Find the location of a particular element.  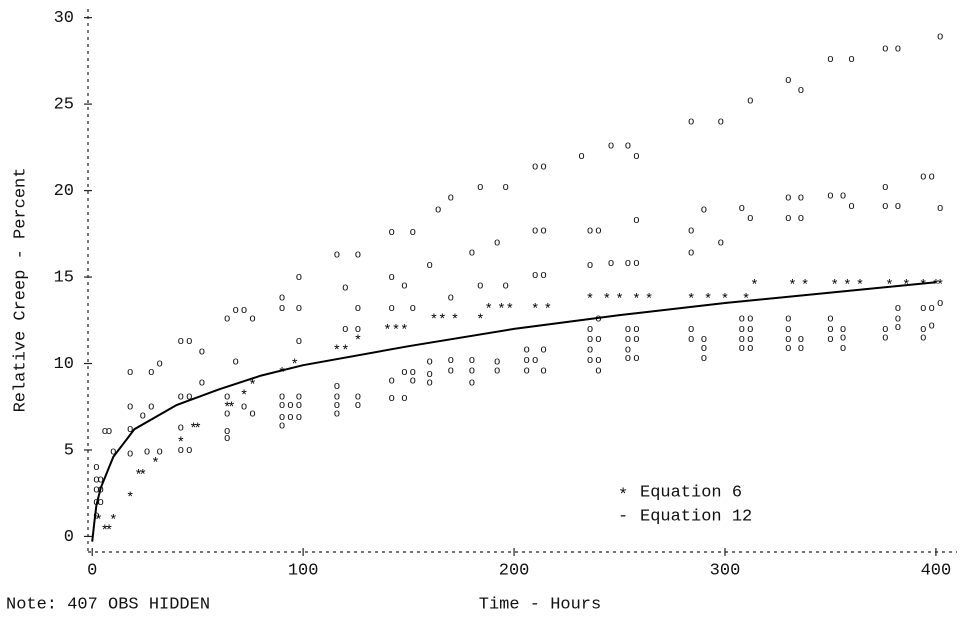

x-tick-label: 400 is located at coordinates (936, 570).